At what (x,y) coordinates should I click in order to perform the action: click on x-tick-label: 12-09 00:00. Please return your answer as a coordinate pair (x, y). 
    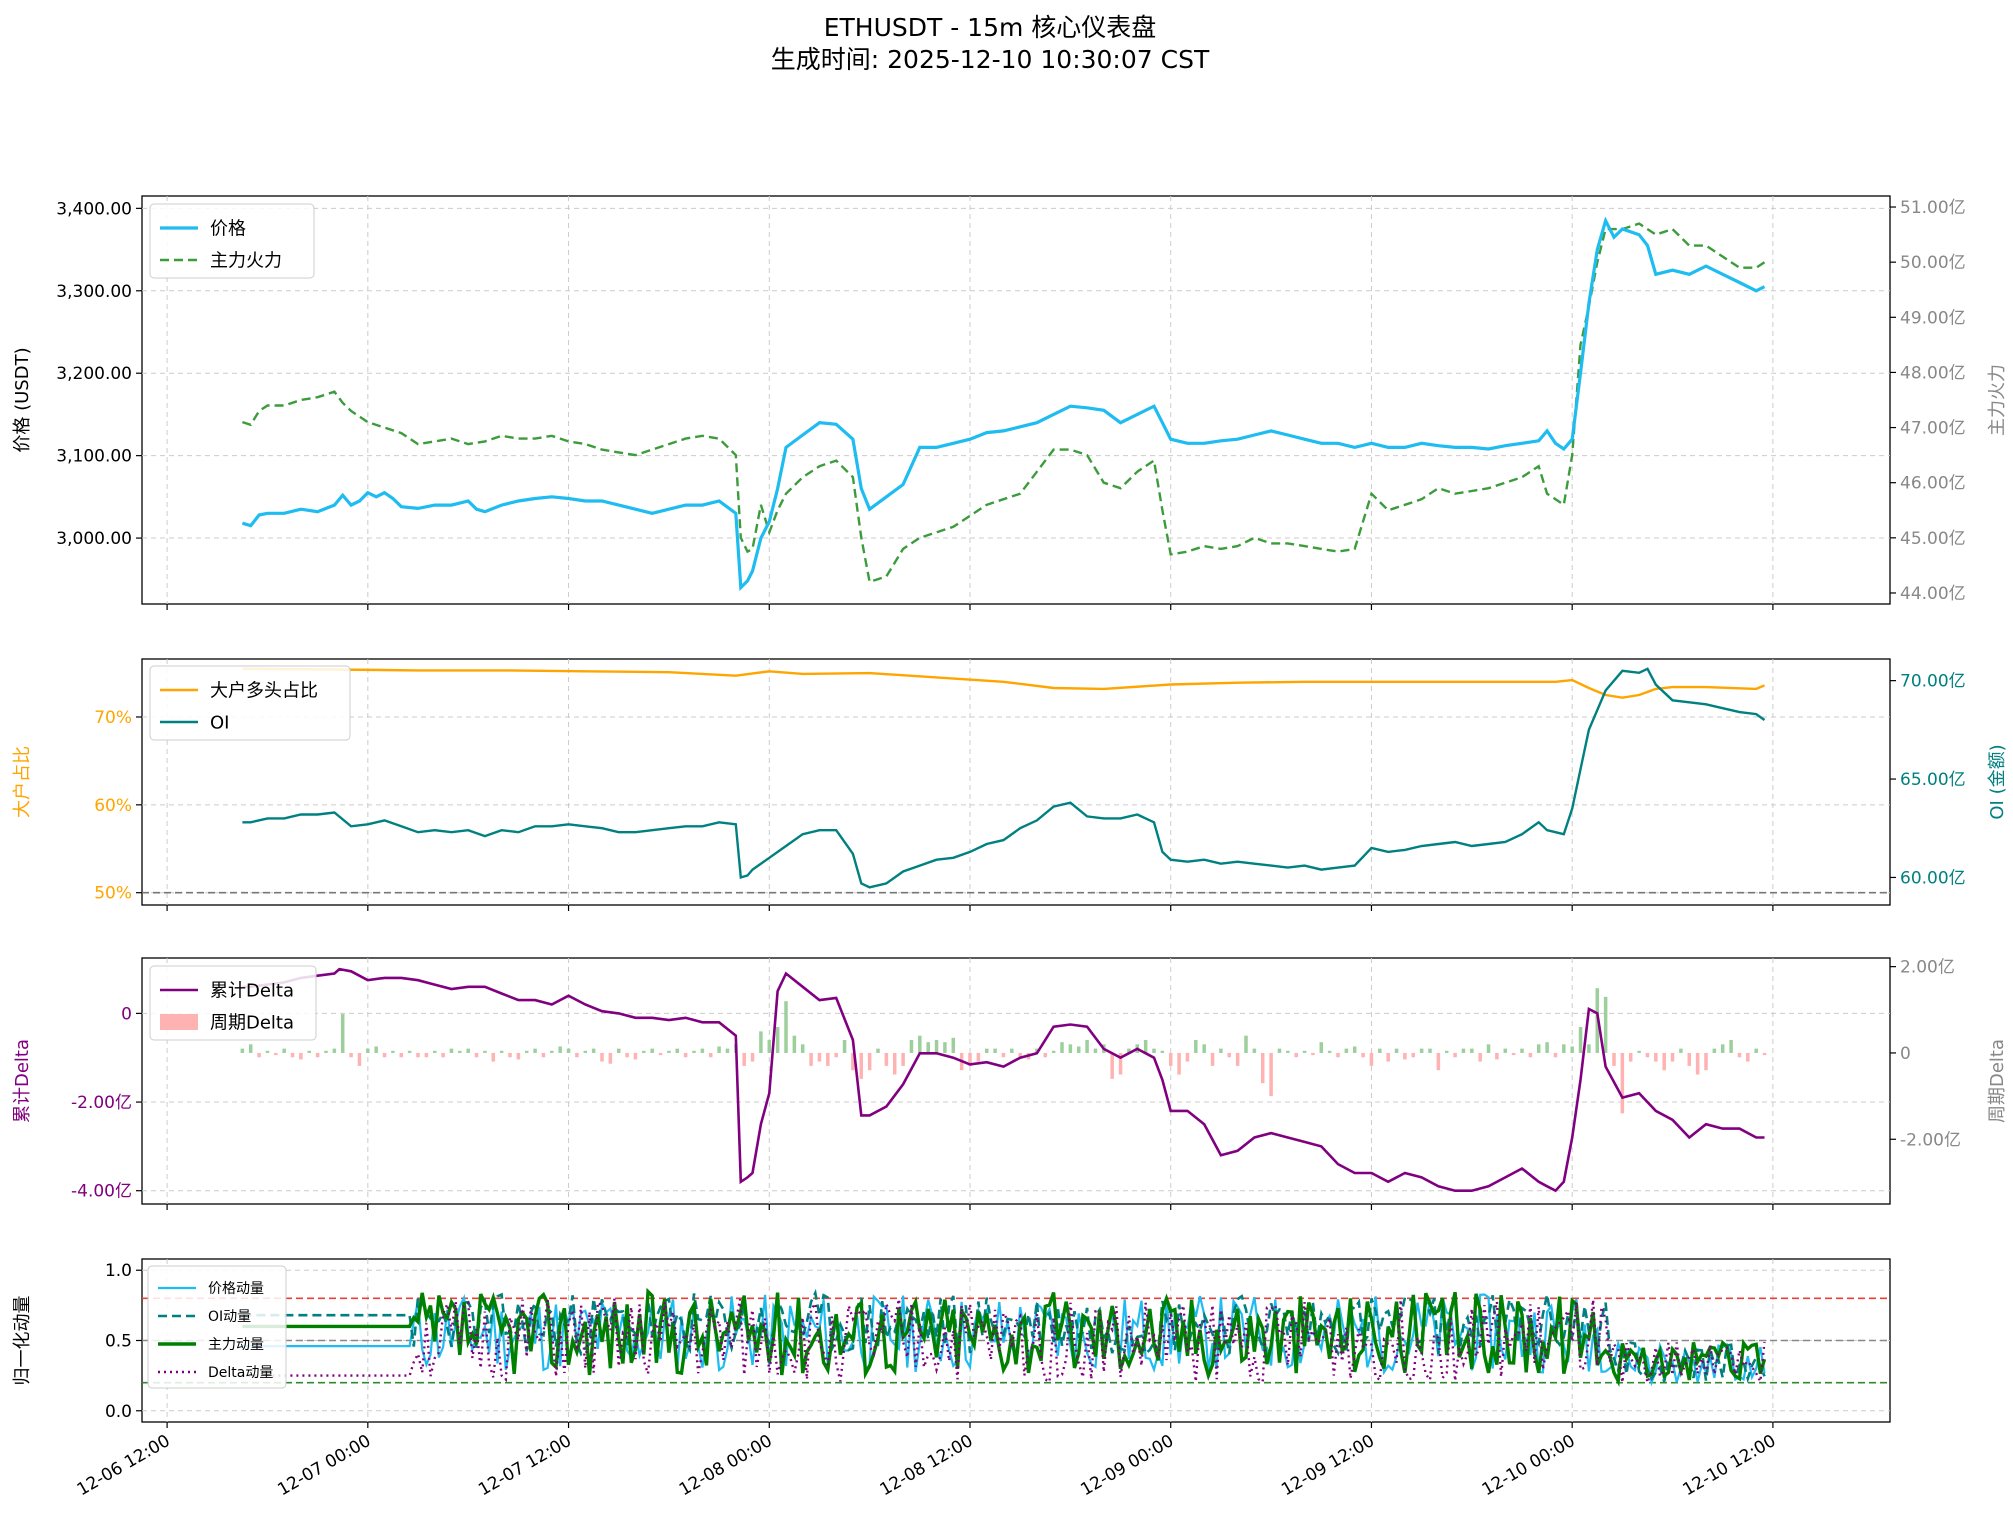
    Looking at the image, I should click on (1127, 1465).